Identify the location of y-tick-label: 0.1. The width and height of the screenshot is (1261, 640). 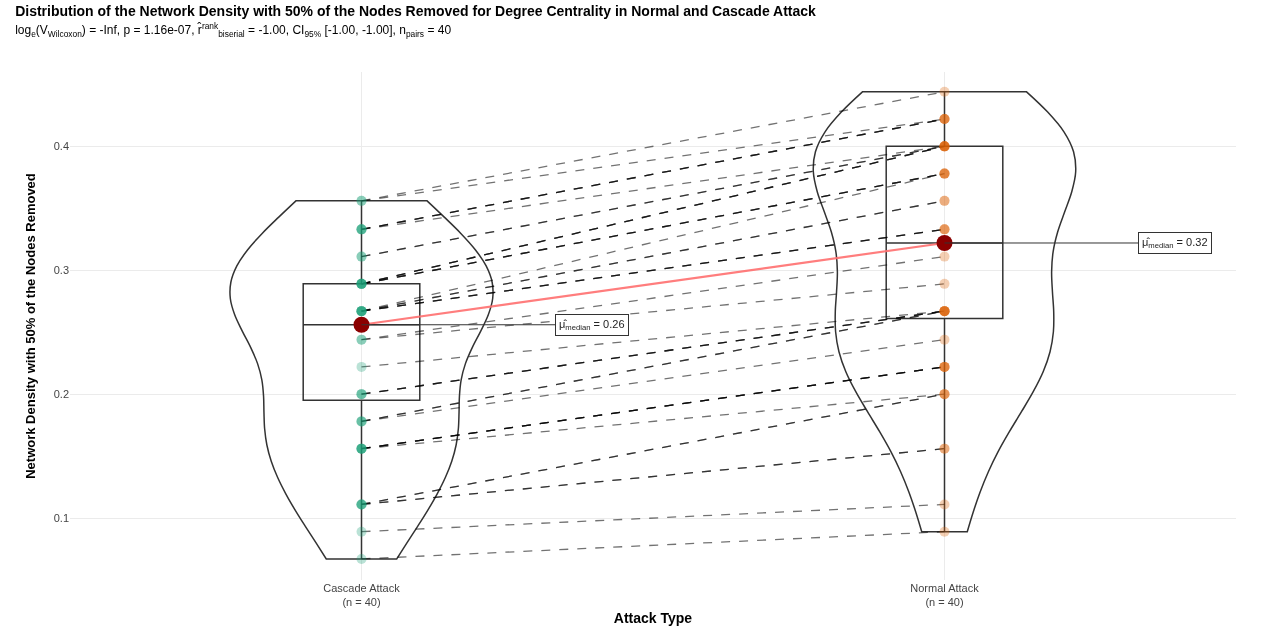
(61, 517).